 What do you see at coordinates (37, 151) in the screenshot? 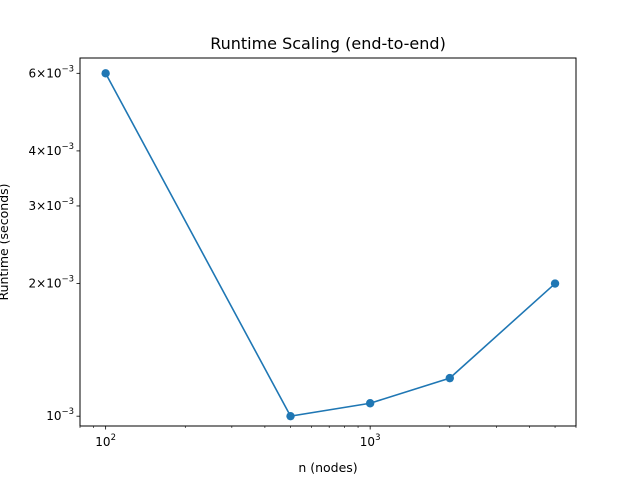
I see `y-tick-mantissa: 4×` at bounding box center [37, 151].